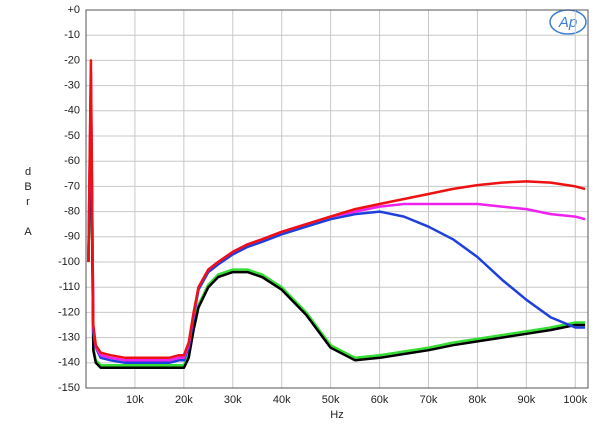 Image resolution: width=600 pixels, height=435 pixels. Describe the element at coordinates (72, 237) in the screenshot. I see `y-tick-label: -90` at that location.